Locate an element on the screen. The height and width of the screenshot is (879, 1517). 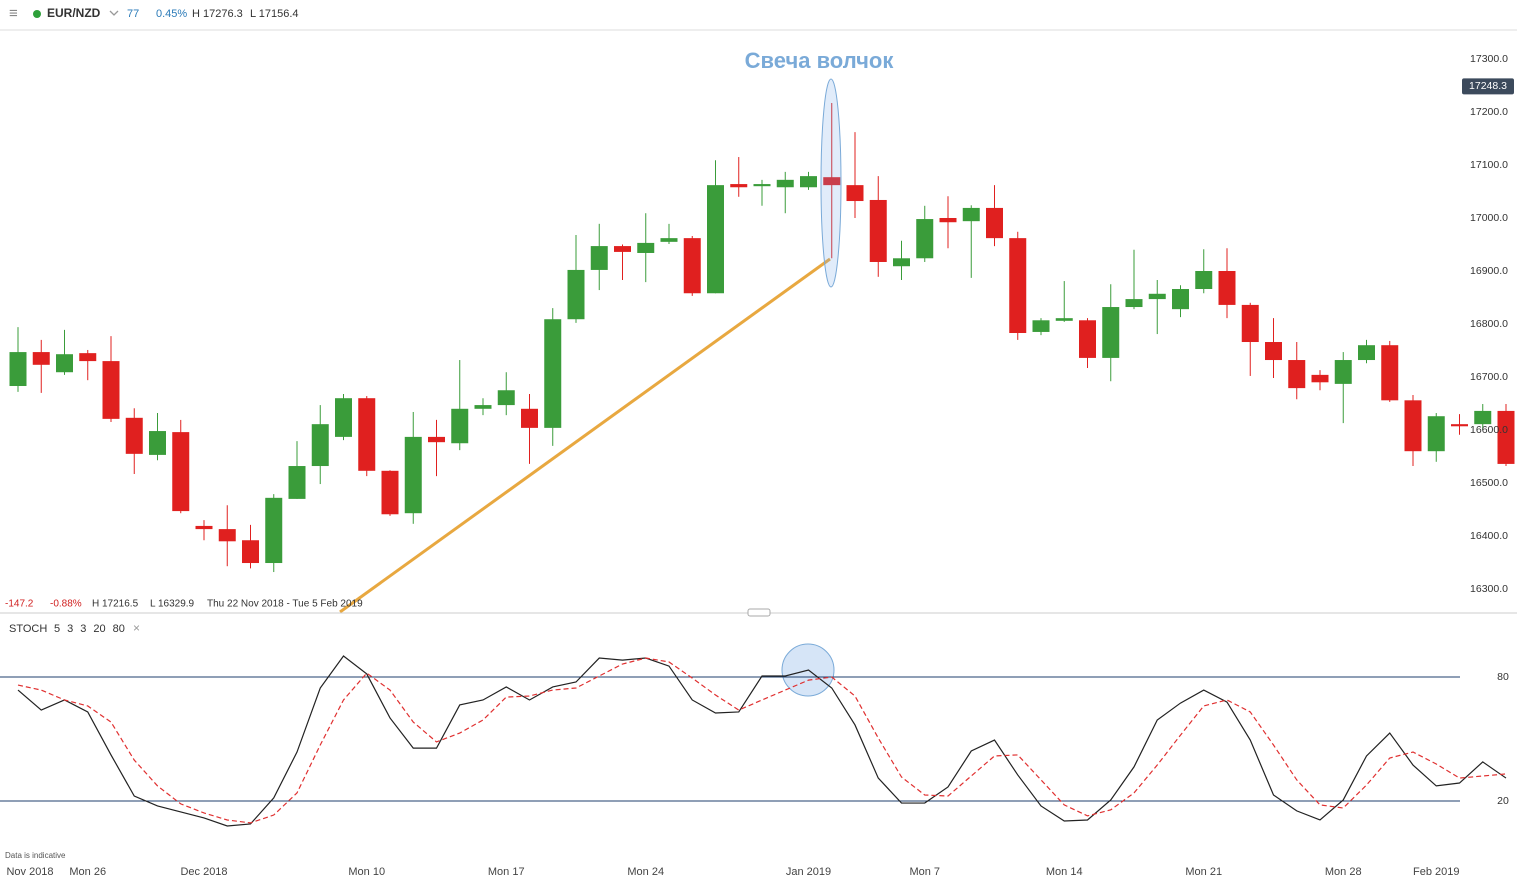
session-low: L 17156.4 is located at coordinates (274, 14).